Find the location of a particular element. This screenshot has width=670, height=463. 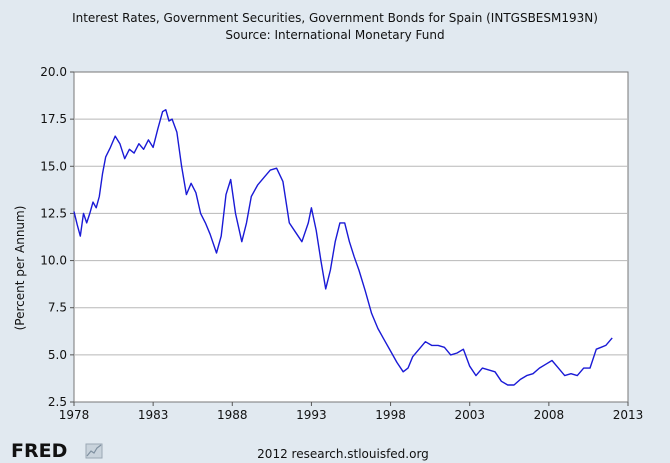

fred-logo-chart-icon is located at coordinates (94, 451).